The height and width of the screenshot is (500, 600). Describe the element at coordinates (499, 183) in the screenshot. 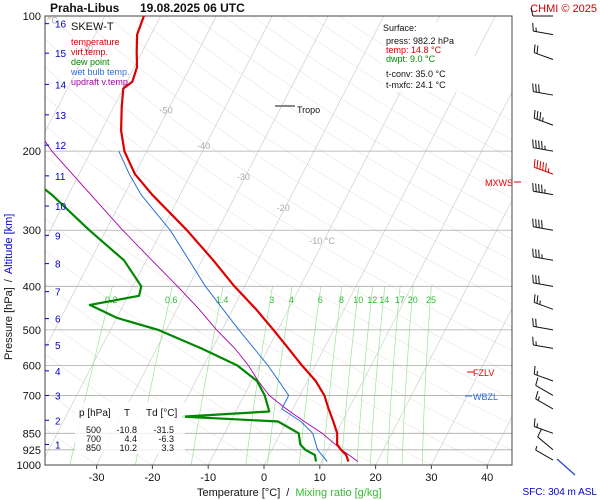

I see `mxws-label: MXWS` at that location.